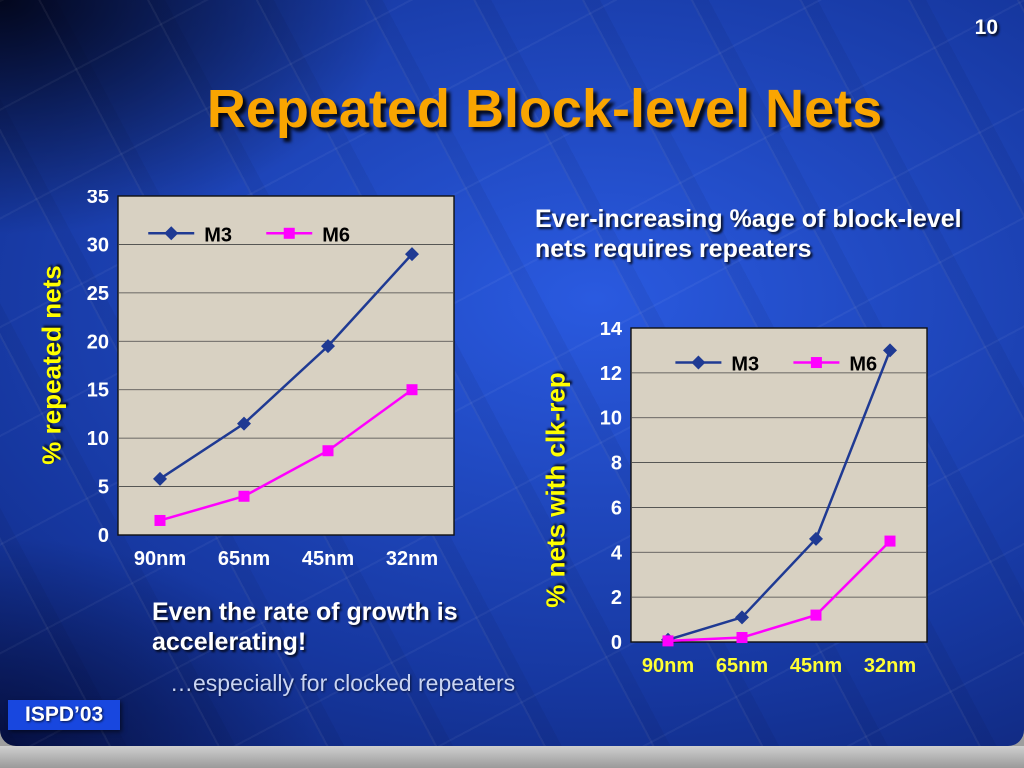 This screenshot has width=1024, height=768. What do you see at coordinates (611, 331) in the screenshot?
I see `svg-text: 14` at bounding box center [611, 331].